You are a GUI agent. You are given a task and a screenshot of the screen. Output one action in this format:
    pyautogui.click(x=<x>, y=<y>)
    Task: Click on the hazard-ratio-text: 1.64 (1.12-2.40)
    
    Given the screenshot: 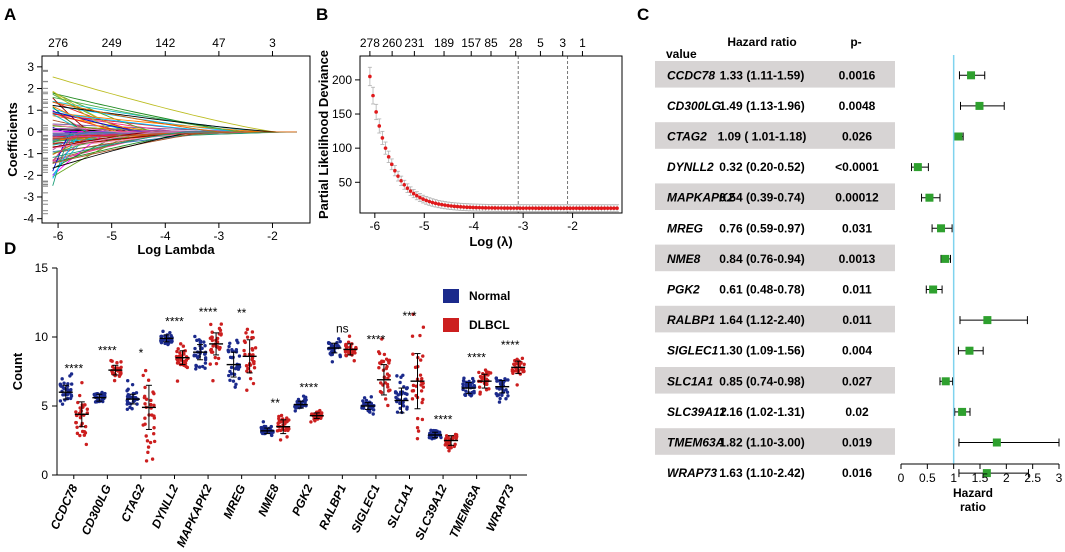 What is the action you would take?
    pyautogui.click(x=761, y=320)
    